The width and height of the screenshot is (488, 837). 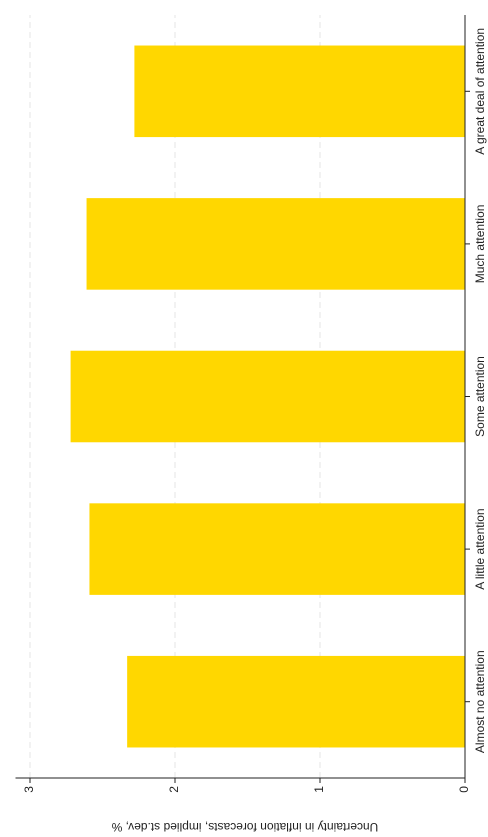 What do you see at coordinates (319, 789) in the screenshot?
I see `y-tick-label: 1` at bounding box center [319, 789].